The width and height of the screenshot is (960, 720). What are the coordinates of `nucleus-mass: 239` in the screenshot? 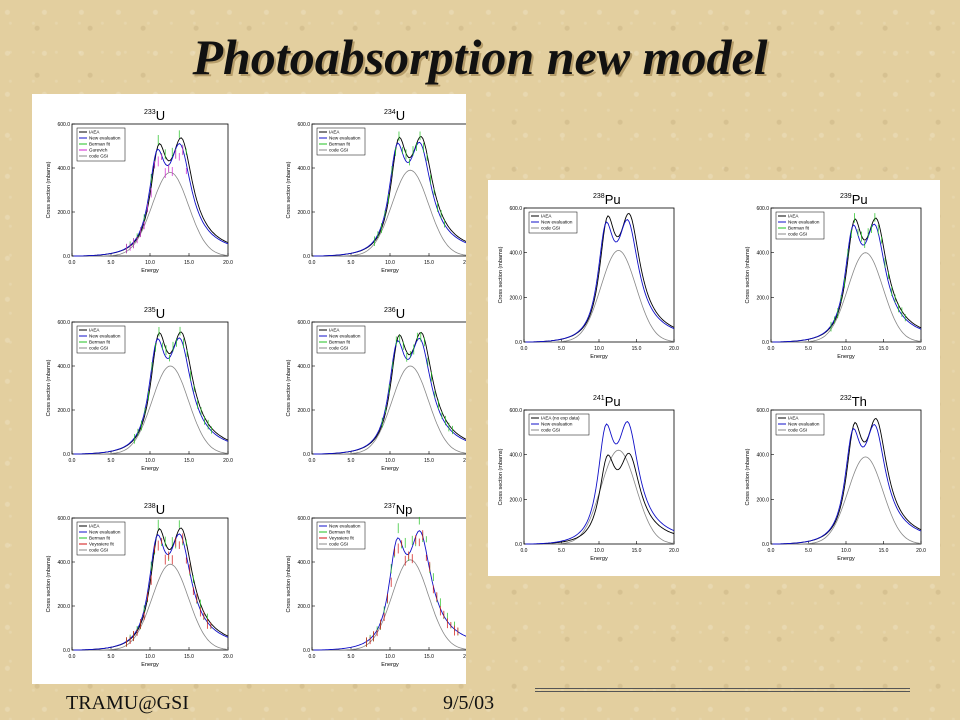 It's located at (846, 196).